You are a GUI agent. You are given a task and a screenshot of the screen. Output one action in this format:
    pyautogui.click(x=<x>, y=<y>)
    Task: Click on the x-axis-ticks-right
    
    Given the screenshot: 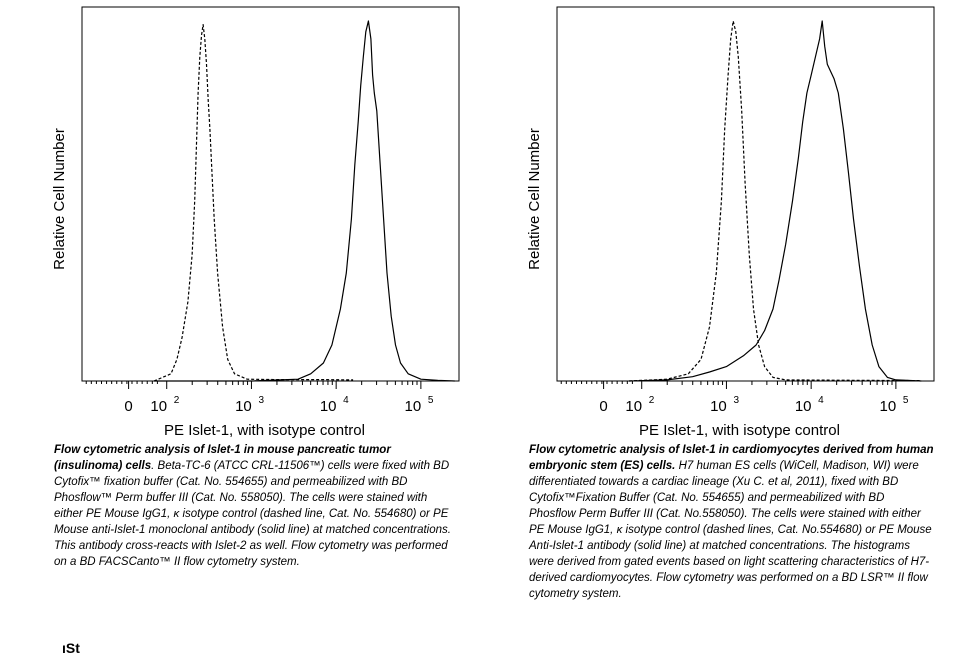 What is the action you would take?
    pyautogui.click(x=728, y=385)
    